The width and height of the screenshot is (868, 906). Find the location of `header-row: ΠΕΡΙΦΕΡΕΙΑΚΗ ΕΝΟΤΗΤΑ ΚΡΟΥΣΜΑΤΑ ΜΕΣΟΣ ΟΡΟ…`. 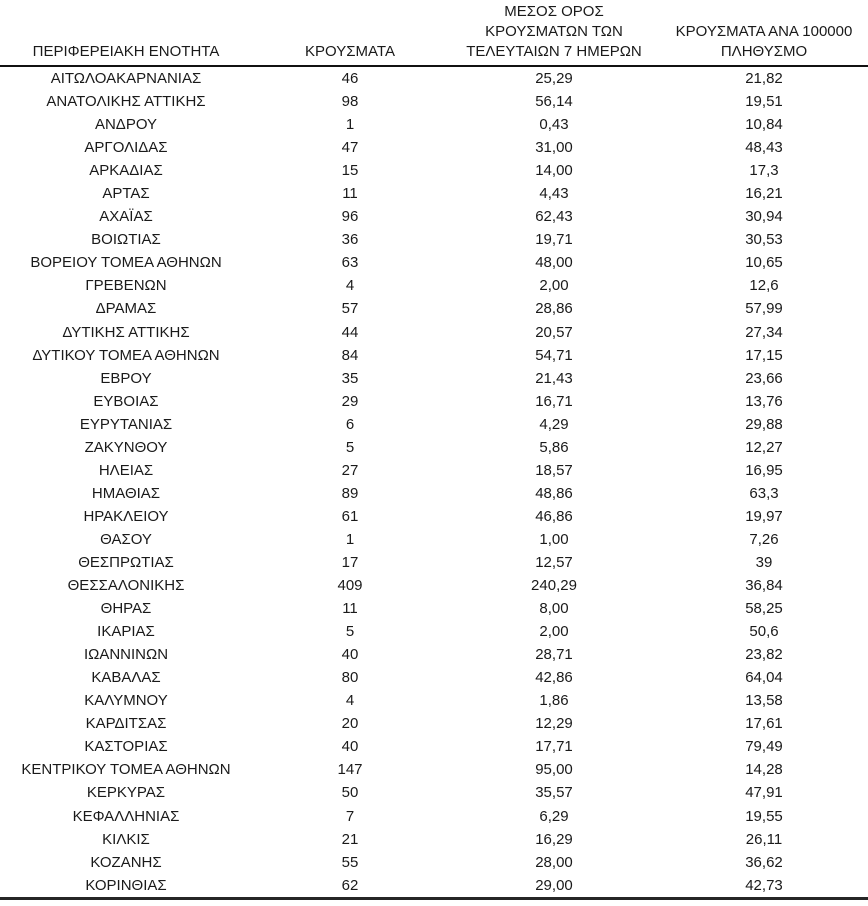

header-row: ΠΕΡΙΦΕΡΕΙΑΚΗ ΕΝΟΤΗΤΑ ΚΡΟΥΣΜΑΤΑ ΜΕΣΟΣ ΟΡΟ… is located at coordinates (434, 33).